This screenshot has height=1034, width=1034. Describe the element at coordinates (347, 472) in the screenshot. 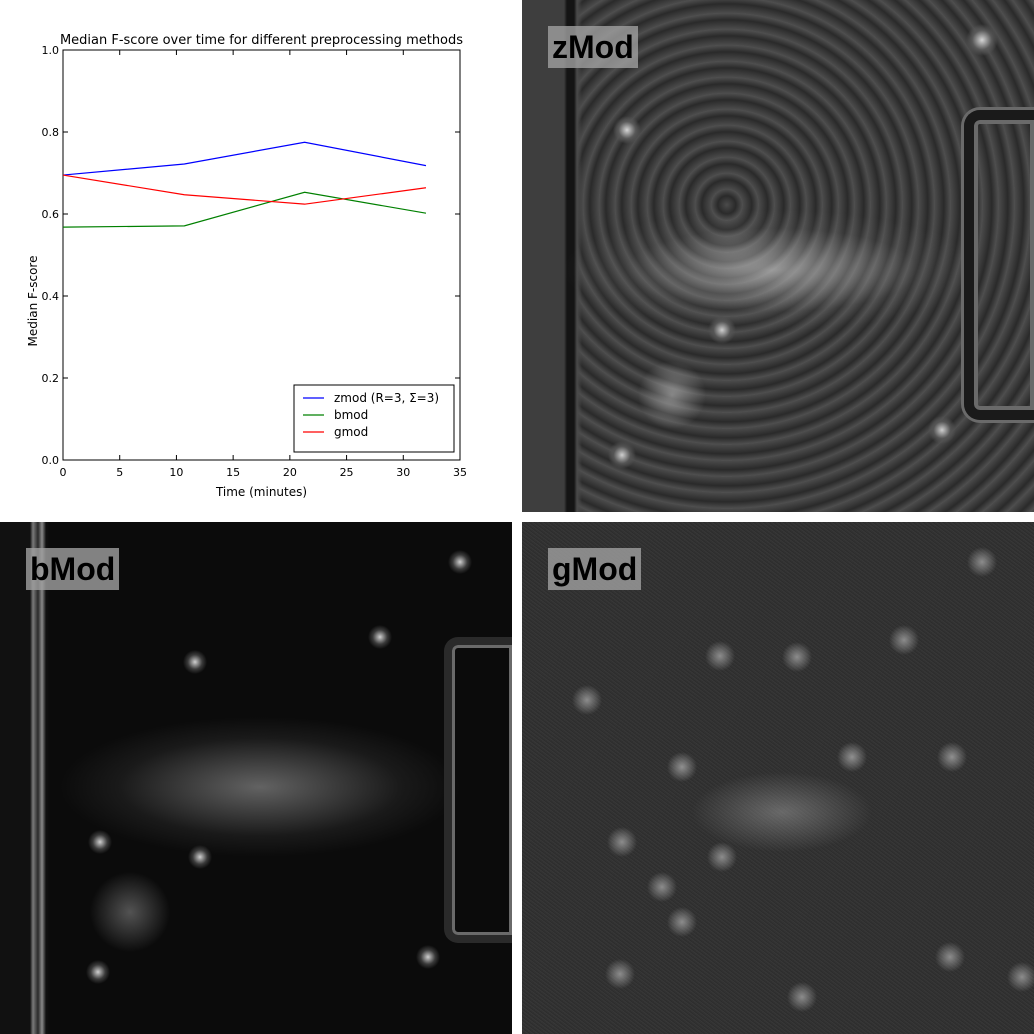

I see `x-tick-label: 25` at that location.